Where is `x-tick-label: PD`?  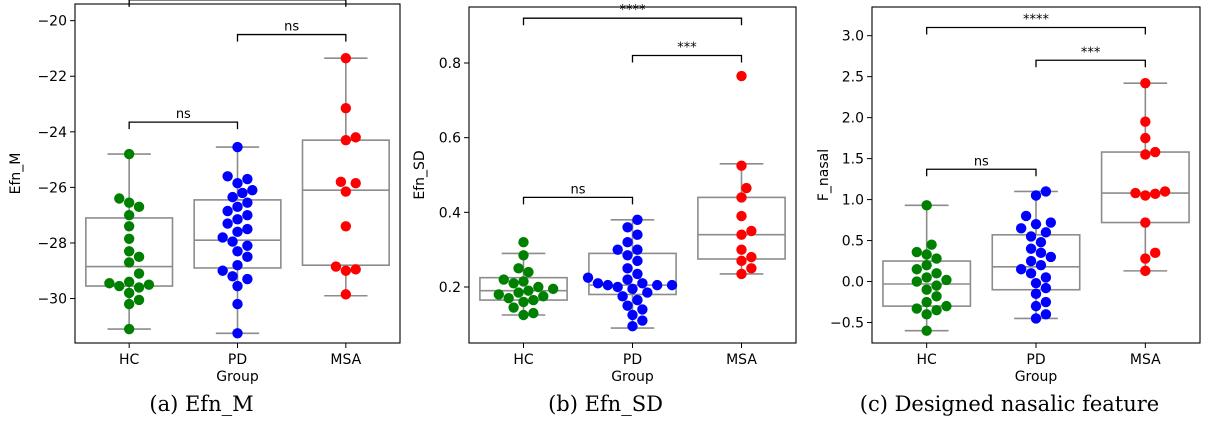 x-tick-label: PD is located at coordinates (237, 360).